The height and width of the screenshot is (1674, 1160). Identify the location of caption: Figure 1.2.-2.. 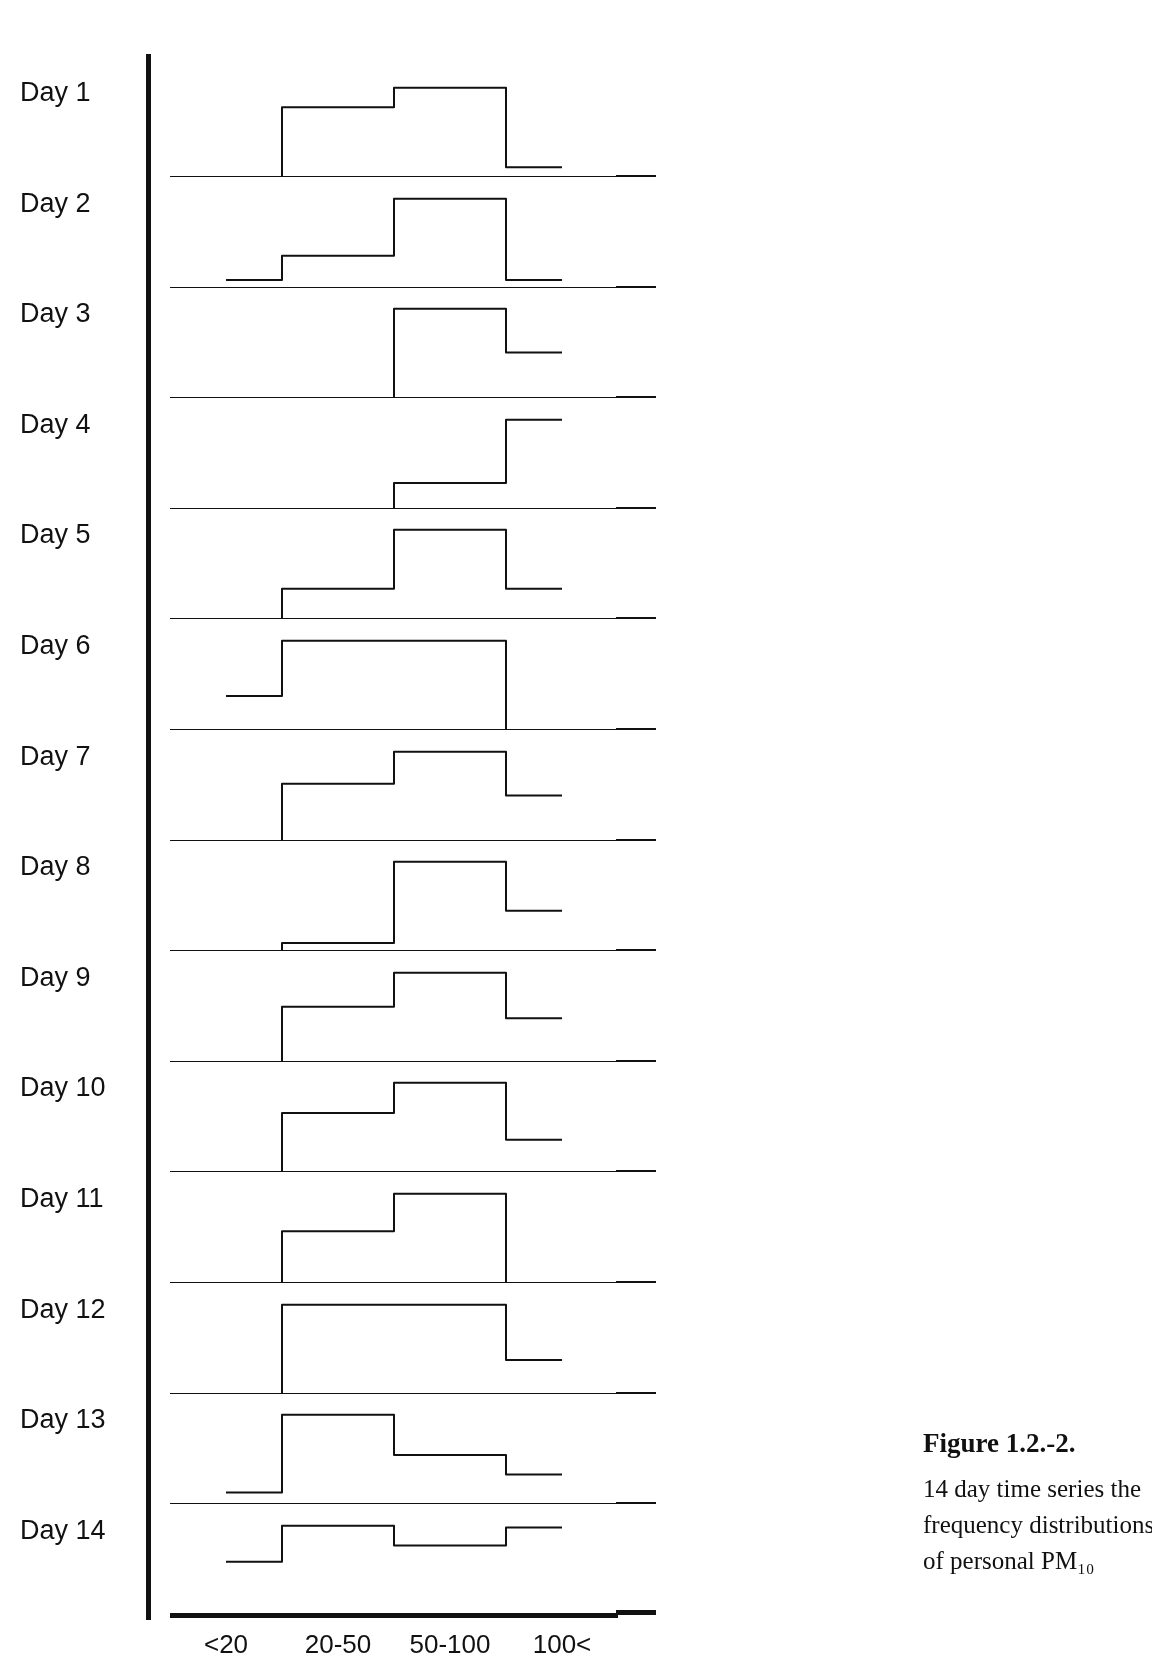
(1000, 1443).